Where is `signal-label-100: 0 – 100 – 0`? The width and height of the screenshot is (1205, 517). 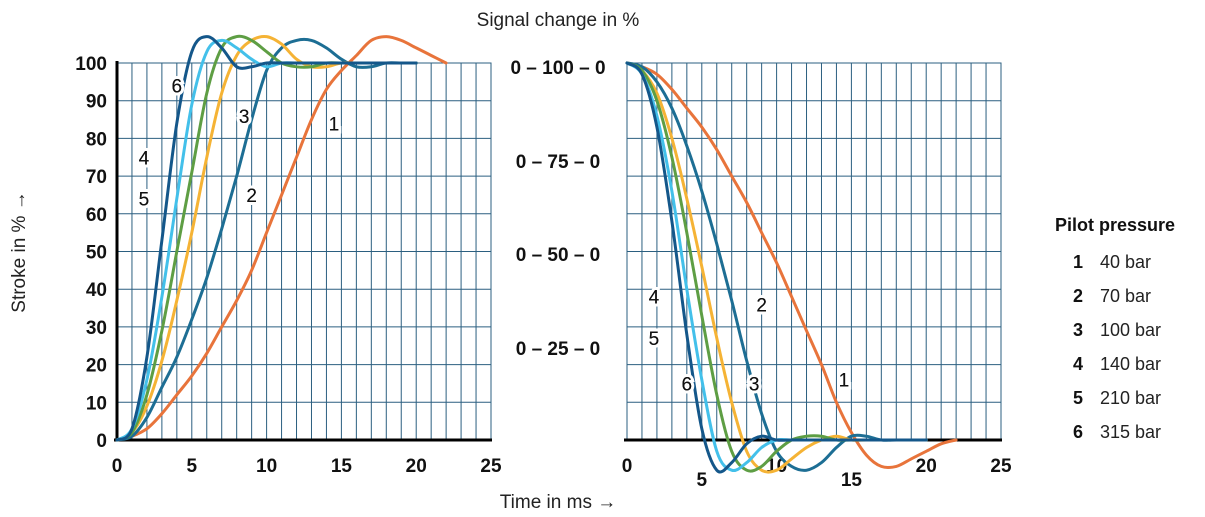 signal-label-100: 0 – 100 – 0 is located at coordinates (557, 68).